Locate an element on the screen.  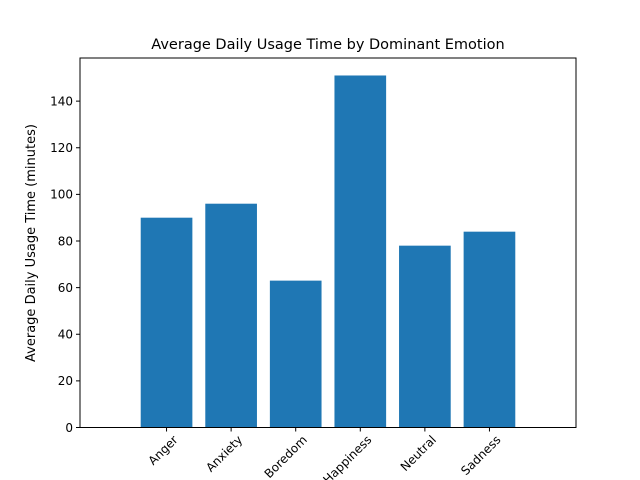
x-tick-label-anger: Anger is located at coordinates (162, 450).